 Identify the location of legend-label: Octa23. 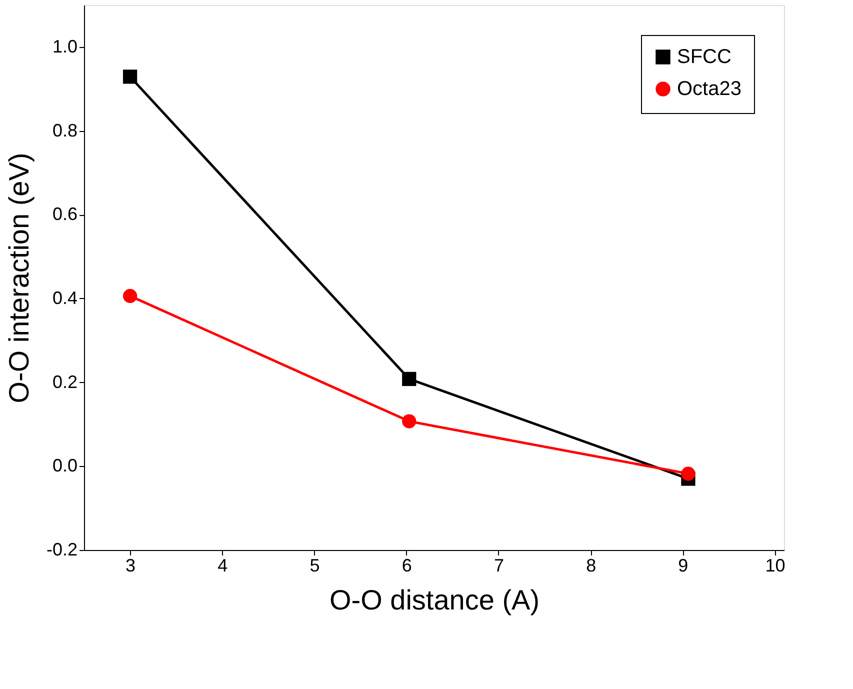
(709, 89).